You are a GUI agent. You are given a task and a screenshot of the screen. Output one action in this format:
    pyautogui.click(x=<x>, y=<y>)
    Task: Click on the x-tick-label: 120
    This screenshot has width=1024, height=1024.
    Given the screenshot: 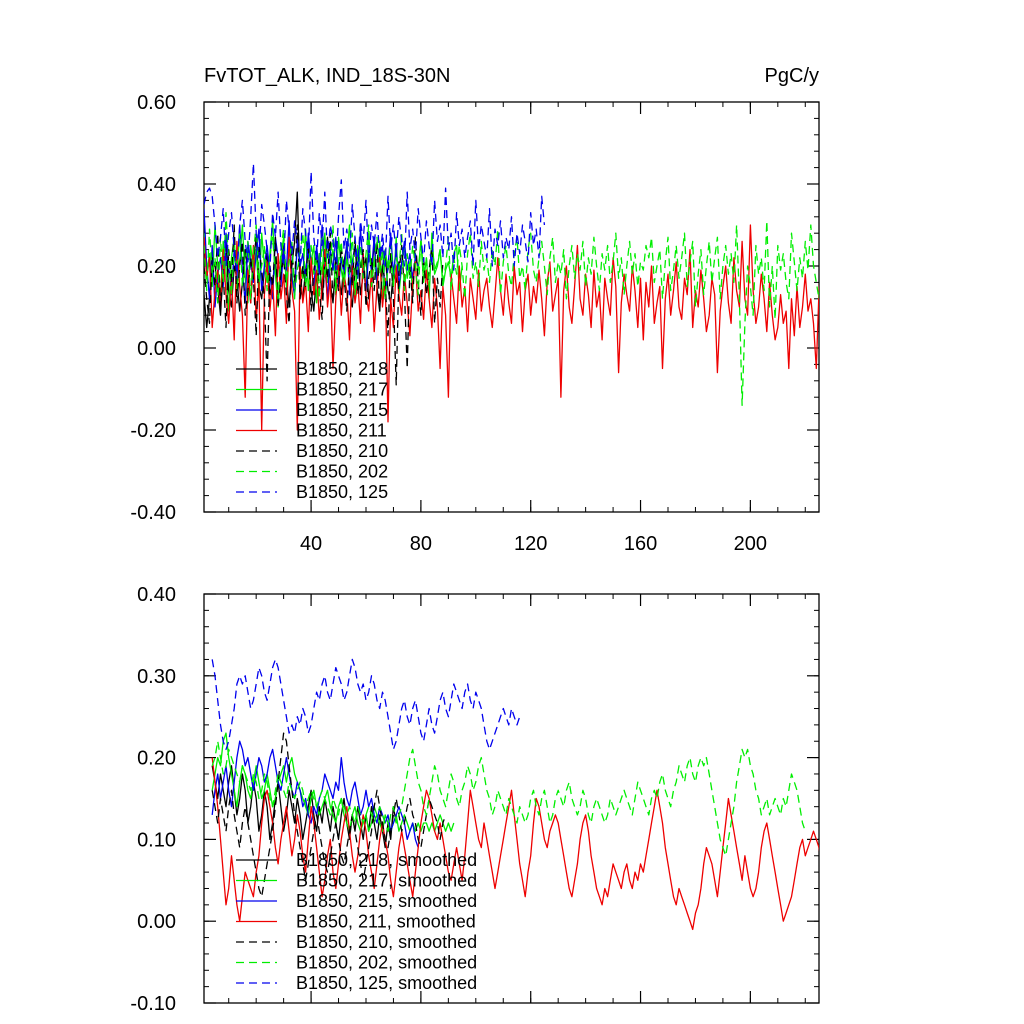 What is the action you would take?
    pyautogui.click(x=530, y=544)
    